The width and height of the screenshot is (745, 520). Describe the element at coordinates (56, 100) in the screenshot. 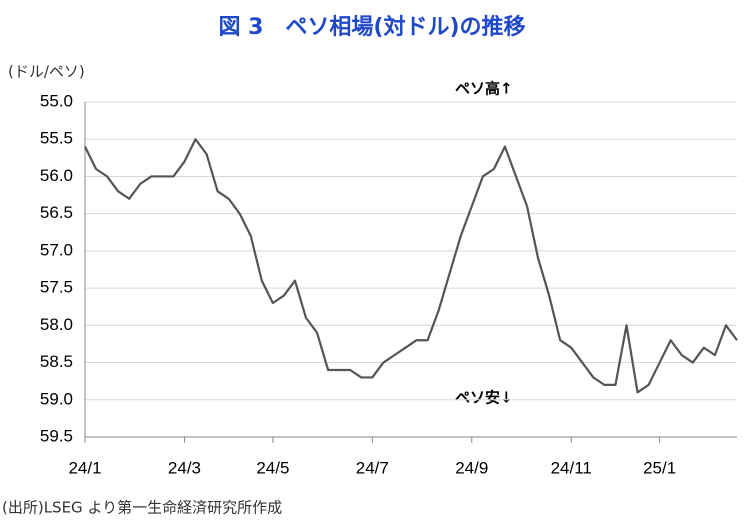

I see `y-tick-label: 55.0` at that location.